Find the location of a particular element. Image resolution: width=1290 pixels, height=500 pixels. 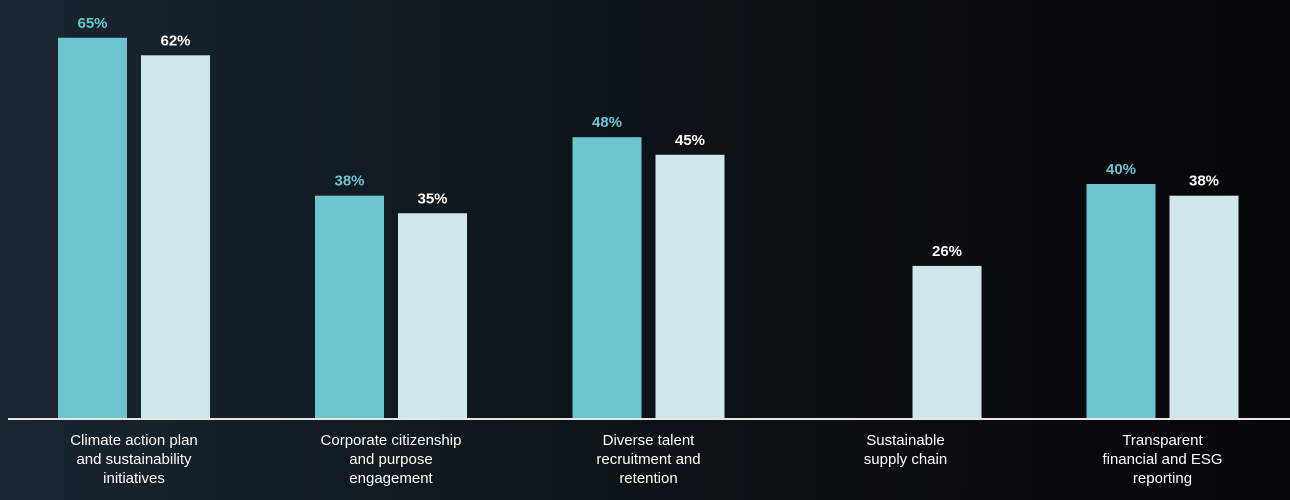

data-label-series2-cat2: 35% is located at coordinates (432, 198).